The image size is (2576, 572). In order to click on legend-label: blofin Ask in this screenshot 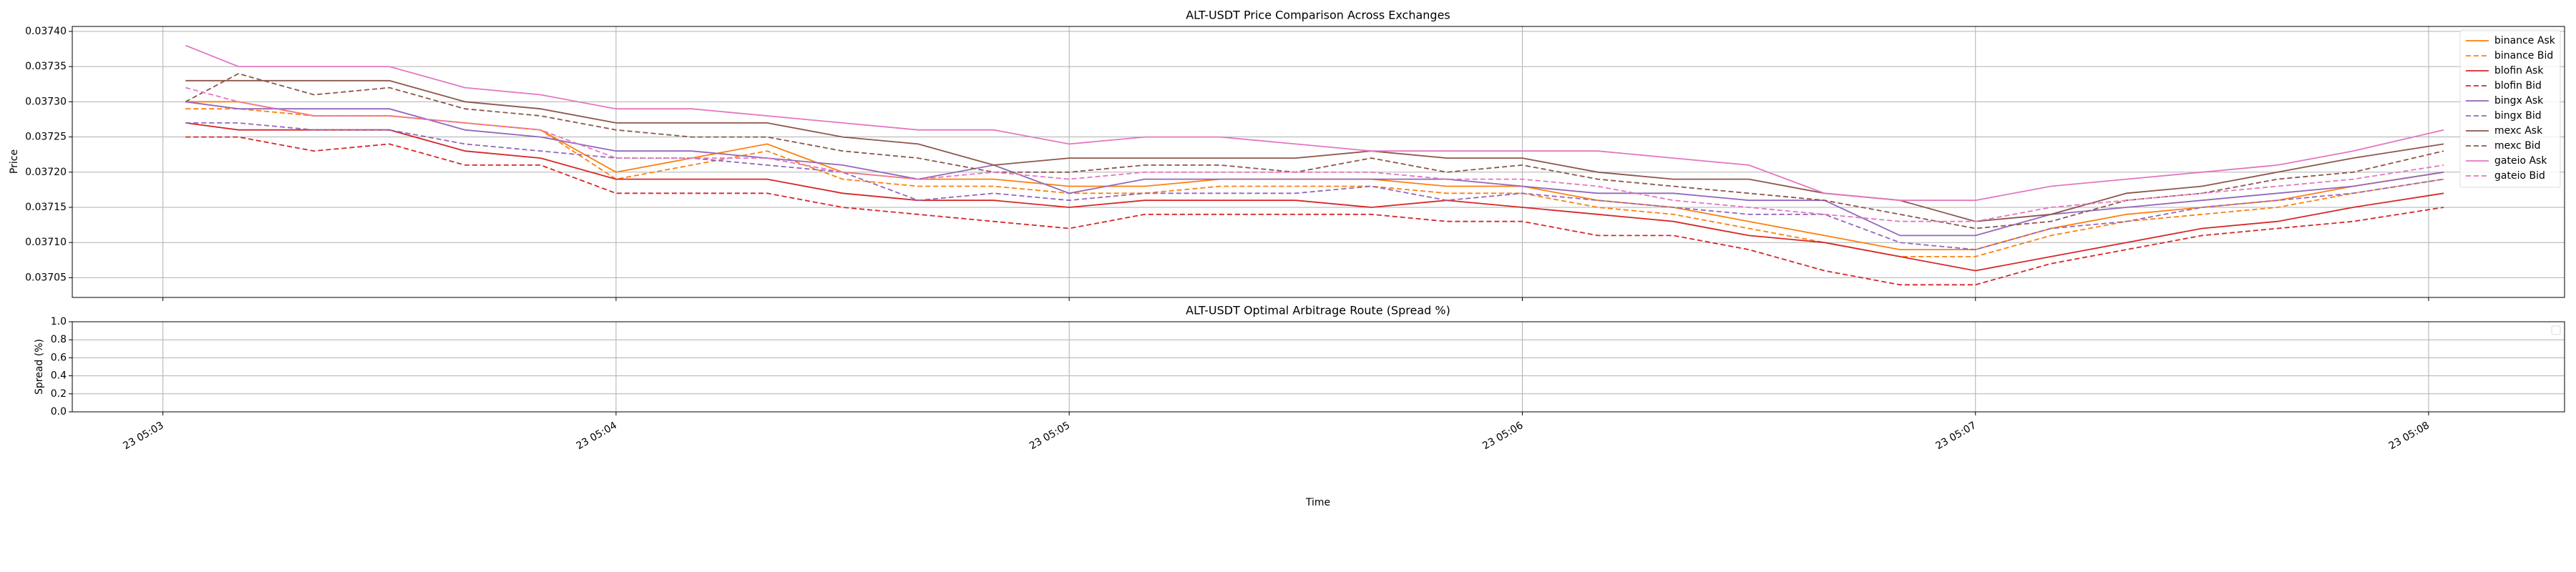, I will do `click(2519, 71)`.